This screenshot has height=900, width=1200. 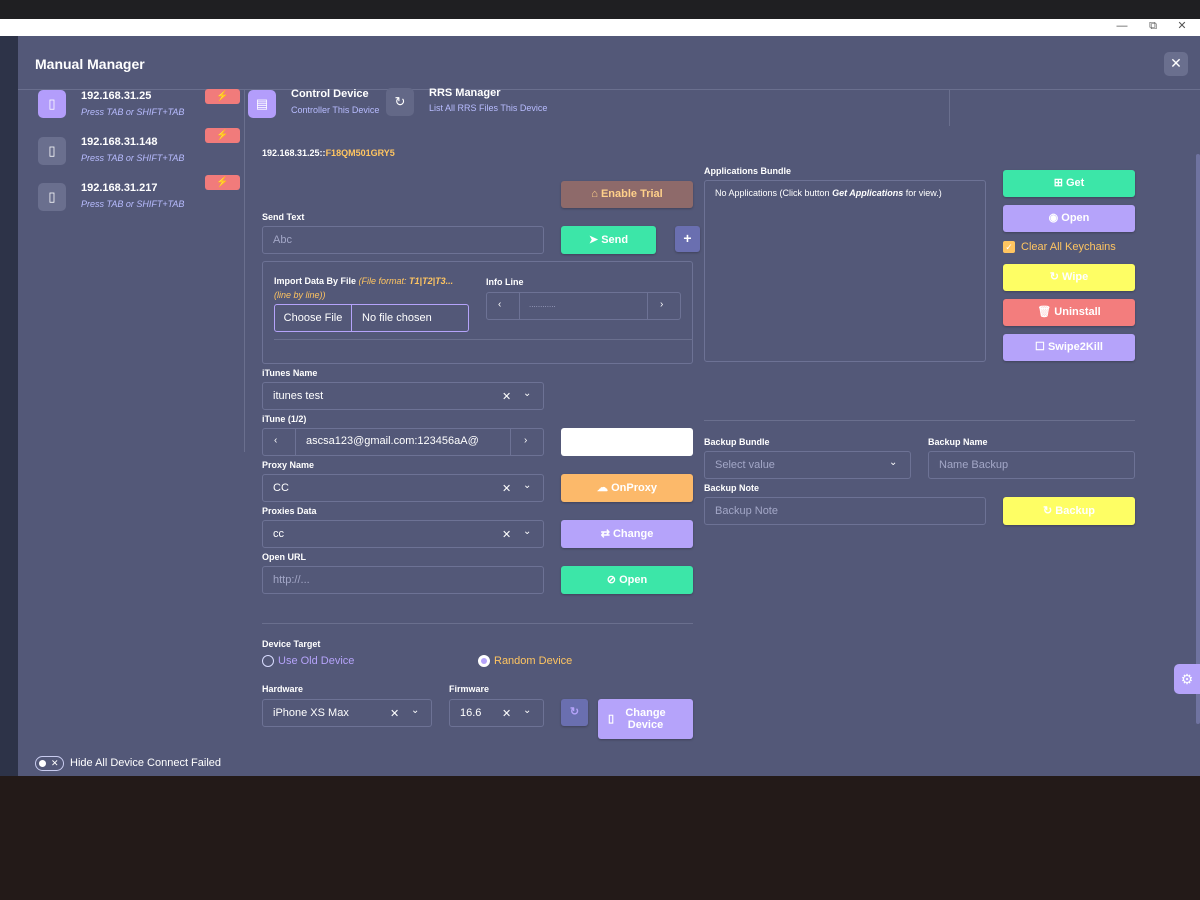 I want to click on onproxy-button: ☁ OnProxy, so click(x=627, y=488).